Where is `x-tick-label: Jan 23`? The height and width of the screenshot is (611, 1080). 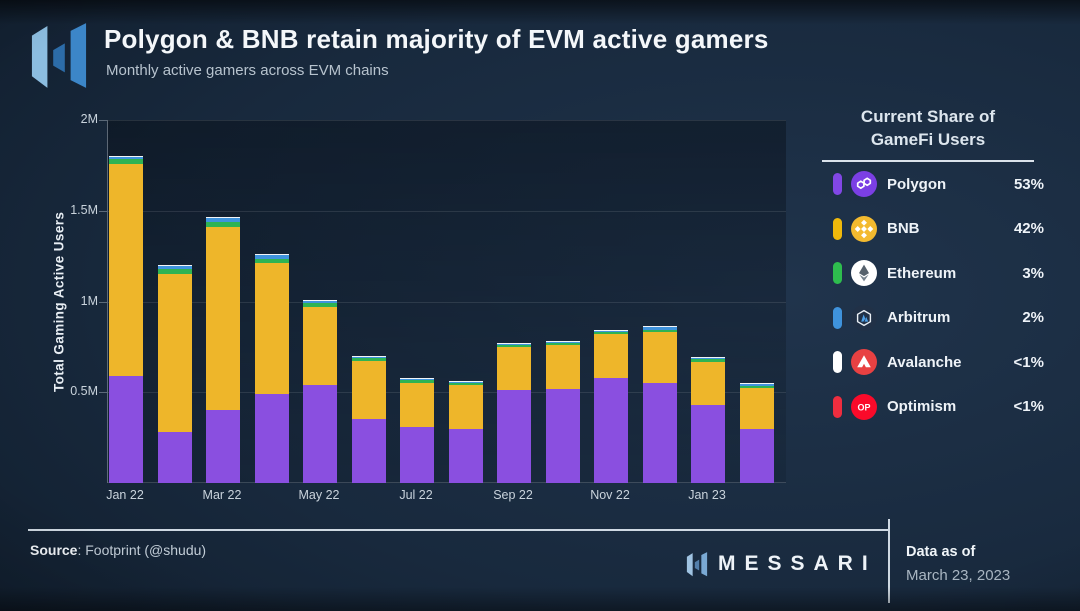 x-tick-label: Jan 23 is located at coordinates (707, 495).